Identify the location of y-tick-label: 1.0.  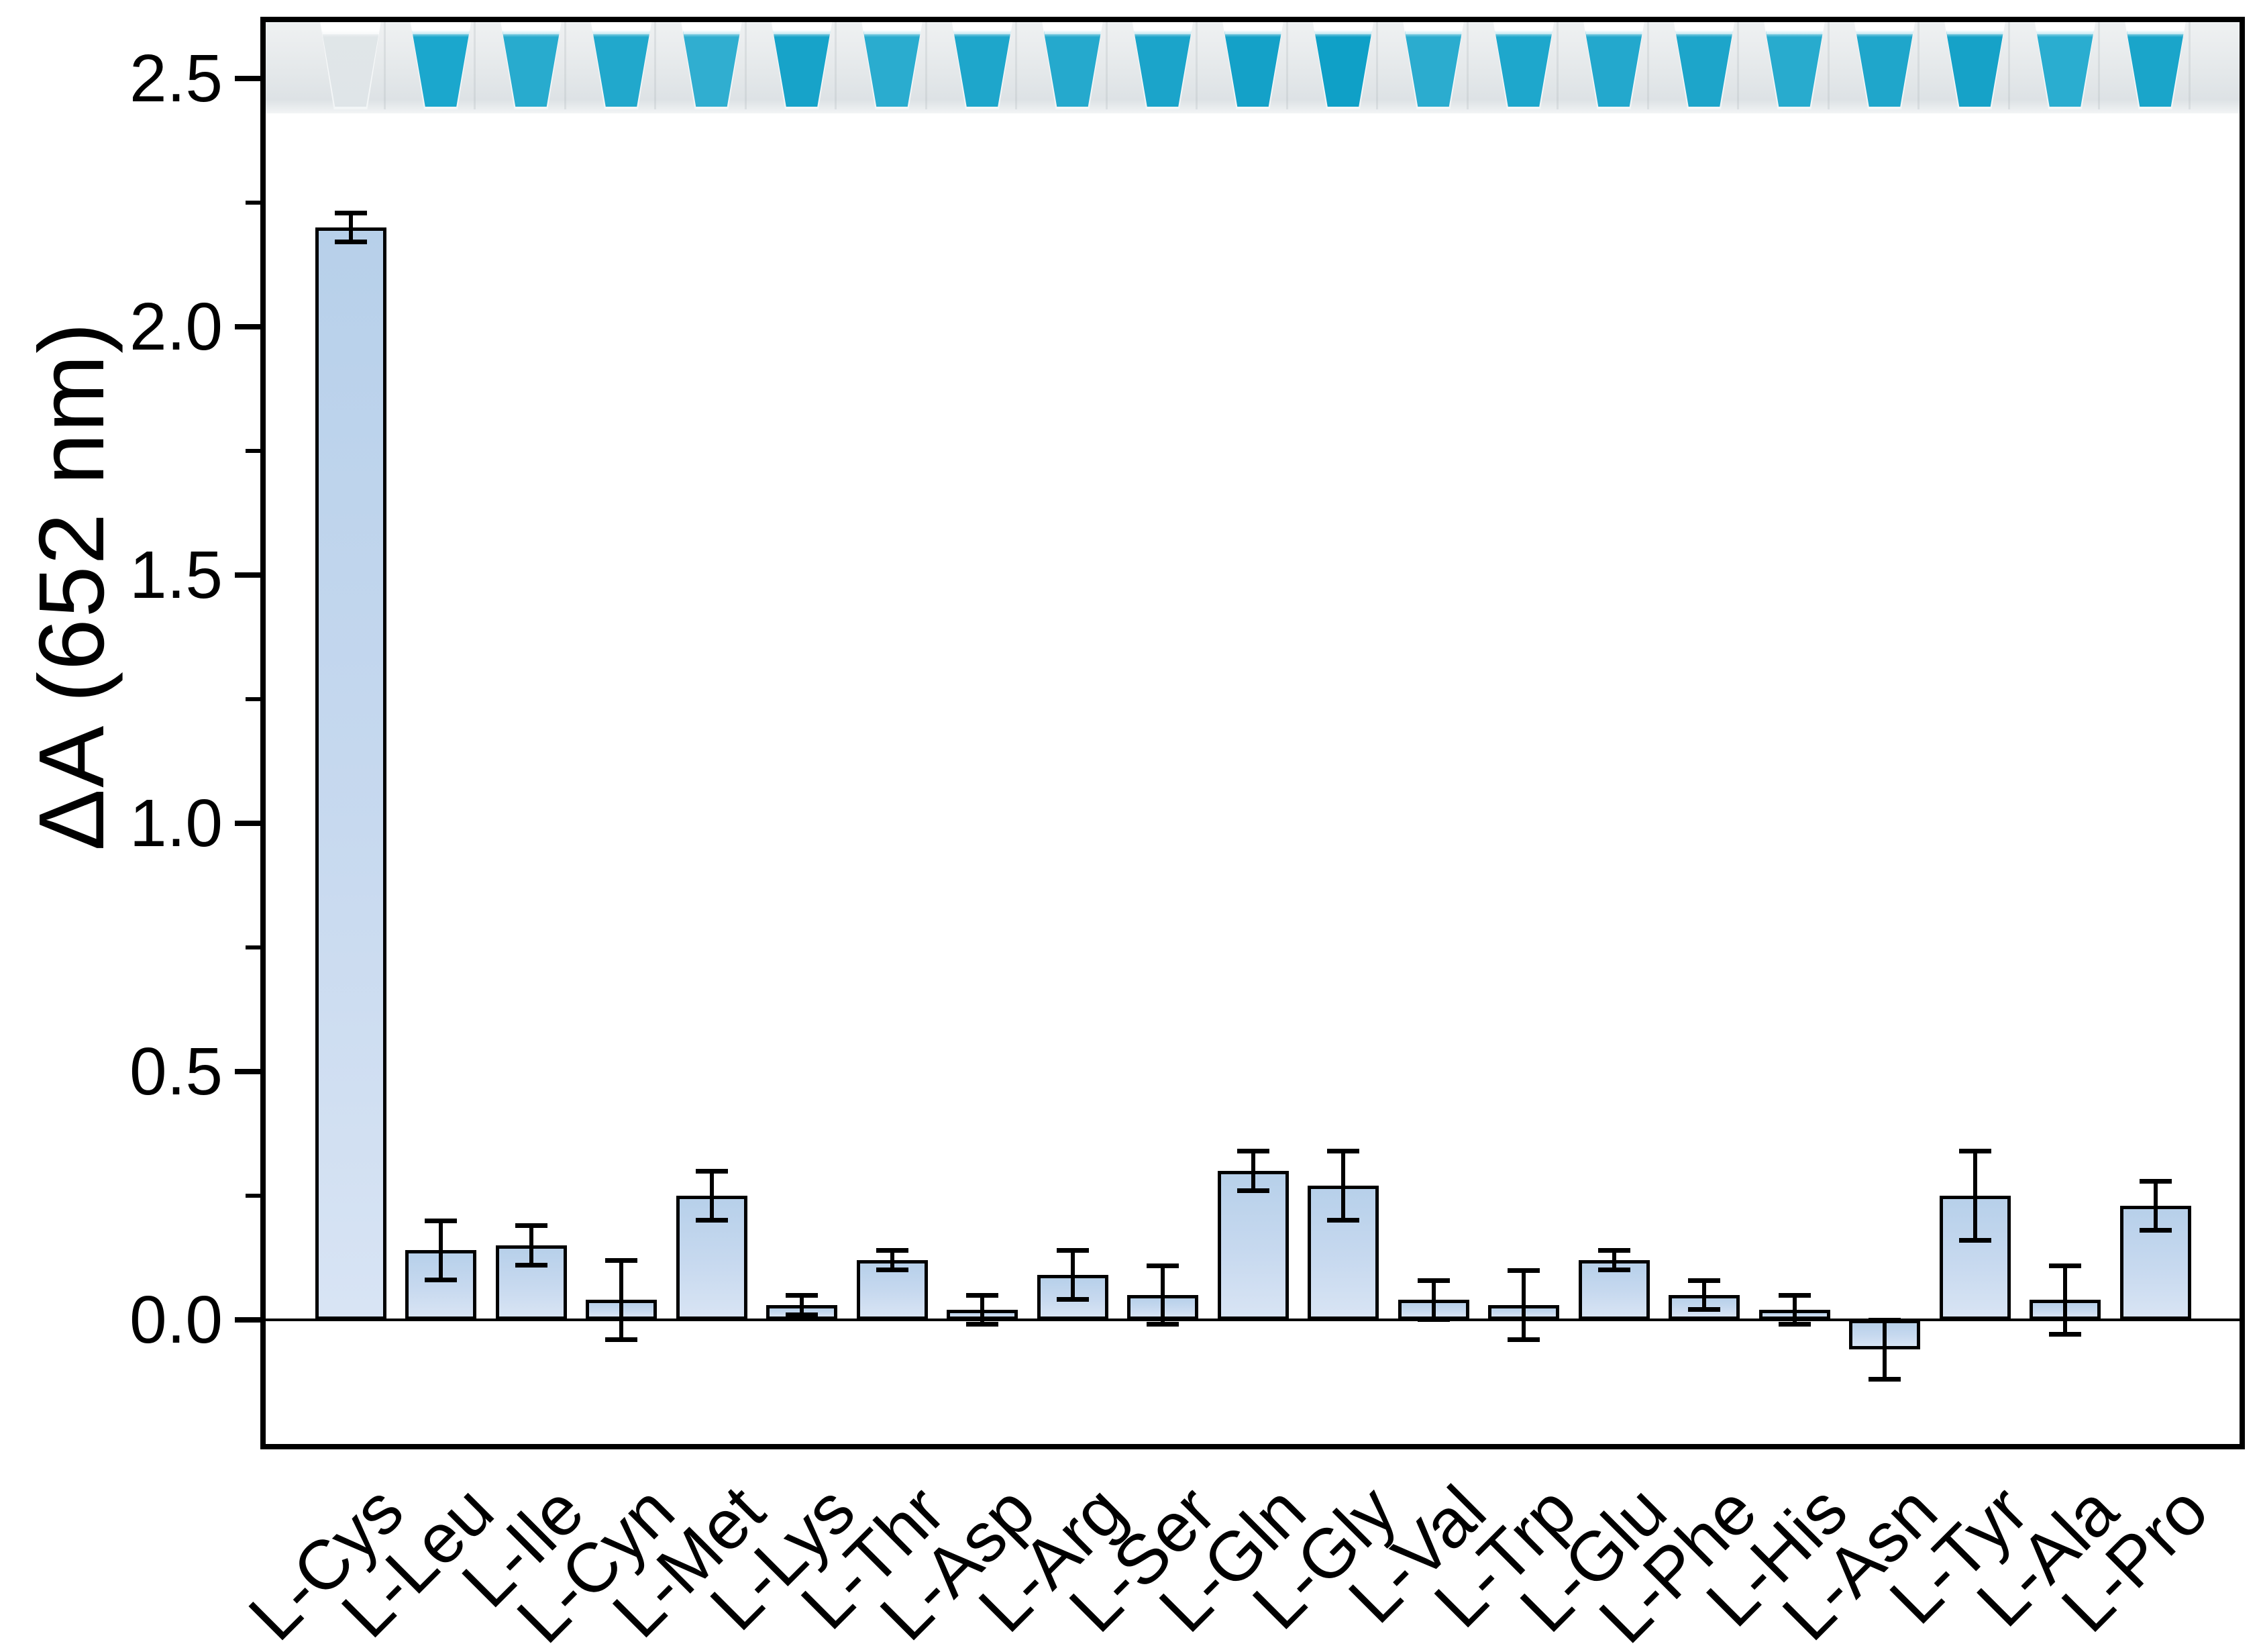
(176, 823).